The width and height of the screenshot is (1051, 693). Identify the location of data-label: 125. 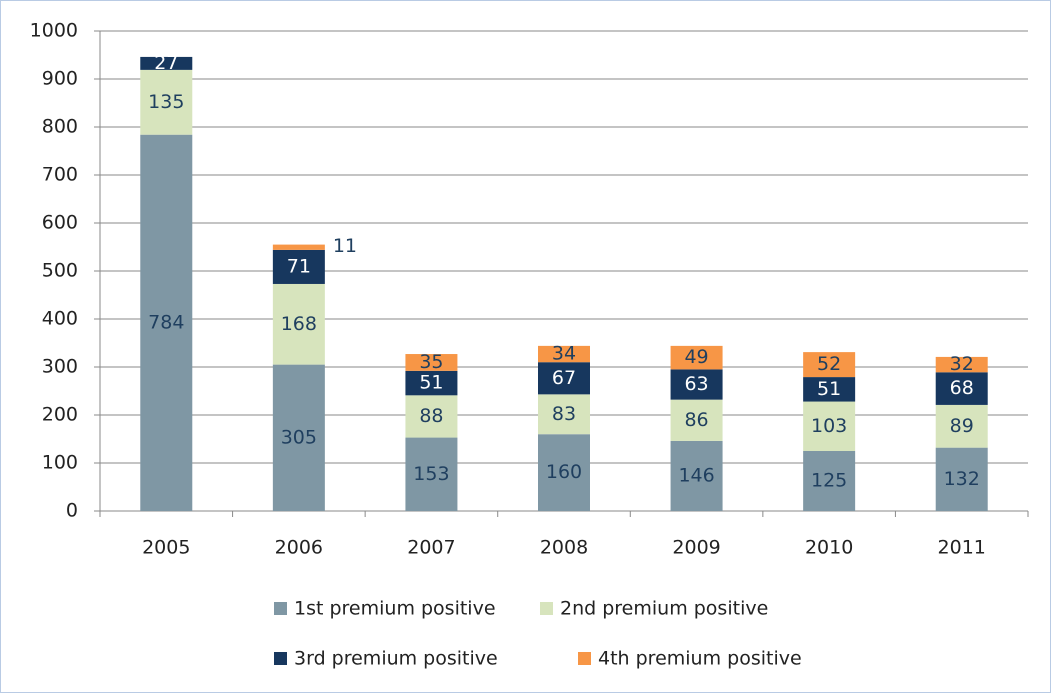
(829, 481).